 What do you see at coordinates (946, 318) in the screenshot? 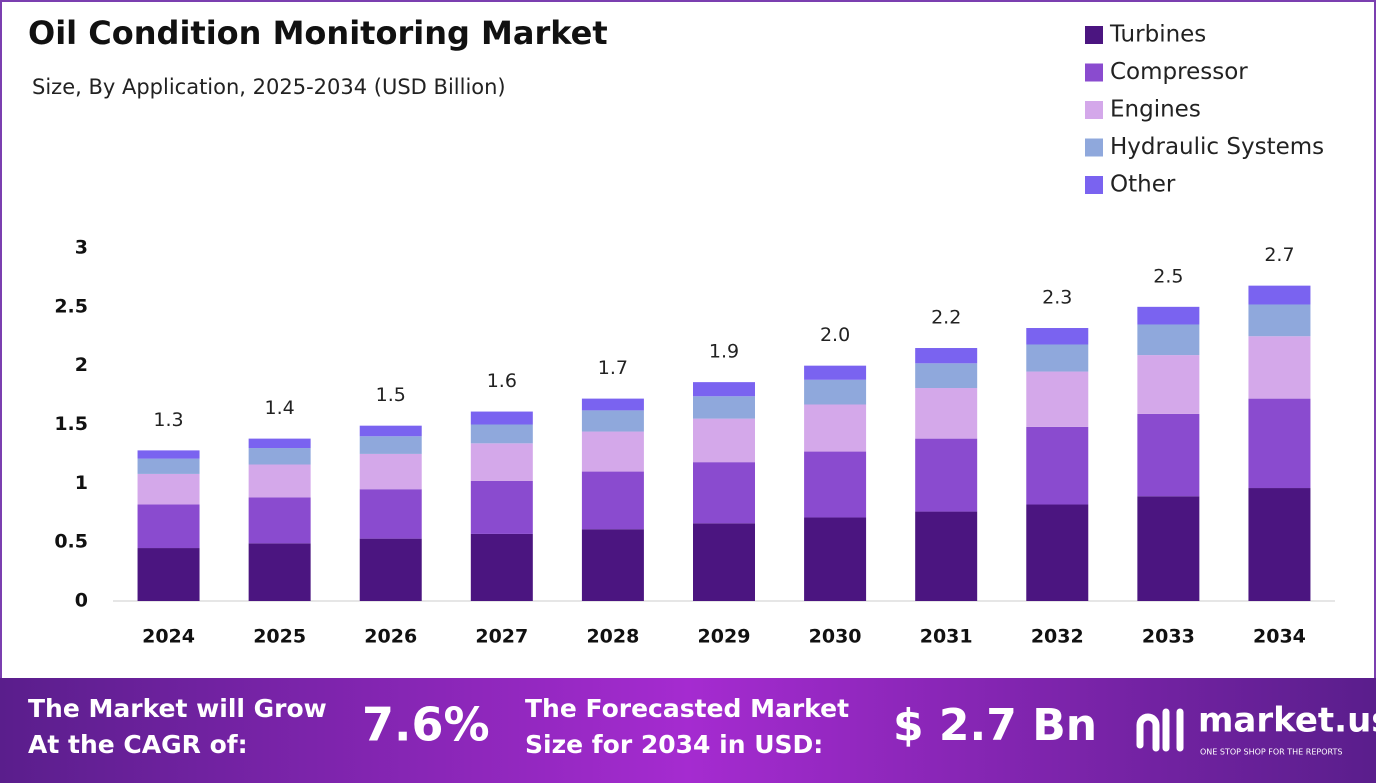
I see `total-label: 2.2` at bounding box center [946, 318].